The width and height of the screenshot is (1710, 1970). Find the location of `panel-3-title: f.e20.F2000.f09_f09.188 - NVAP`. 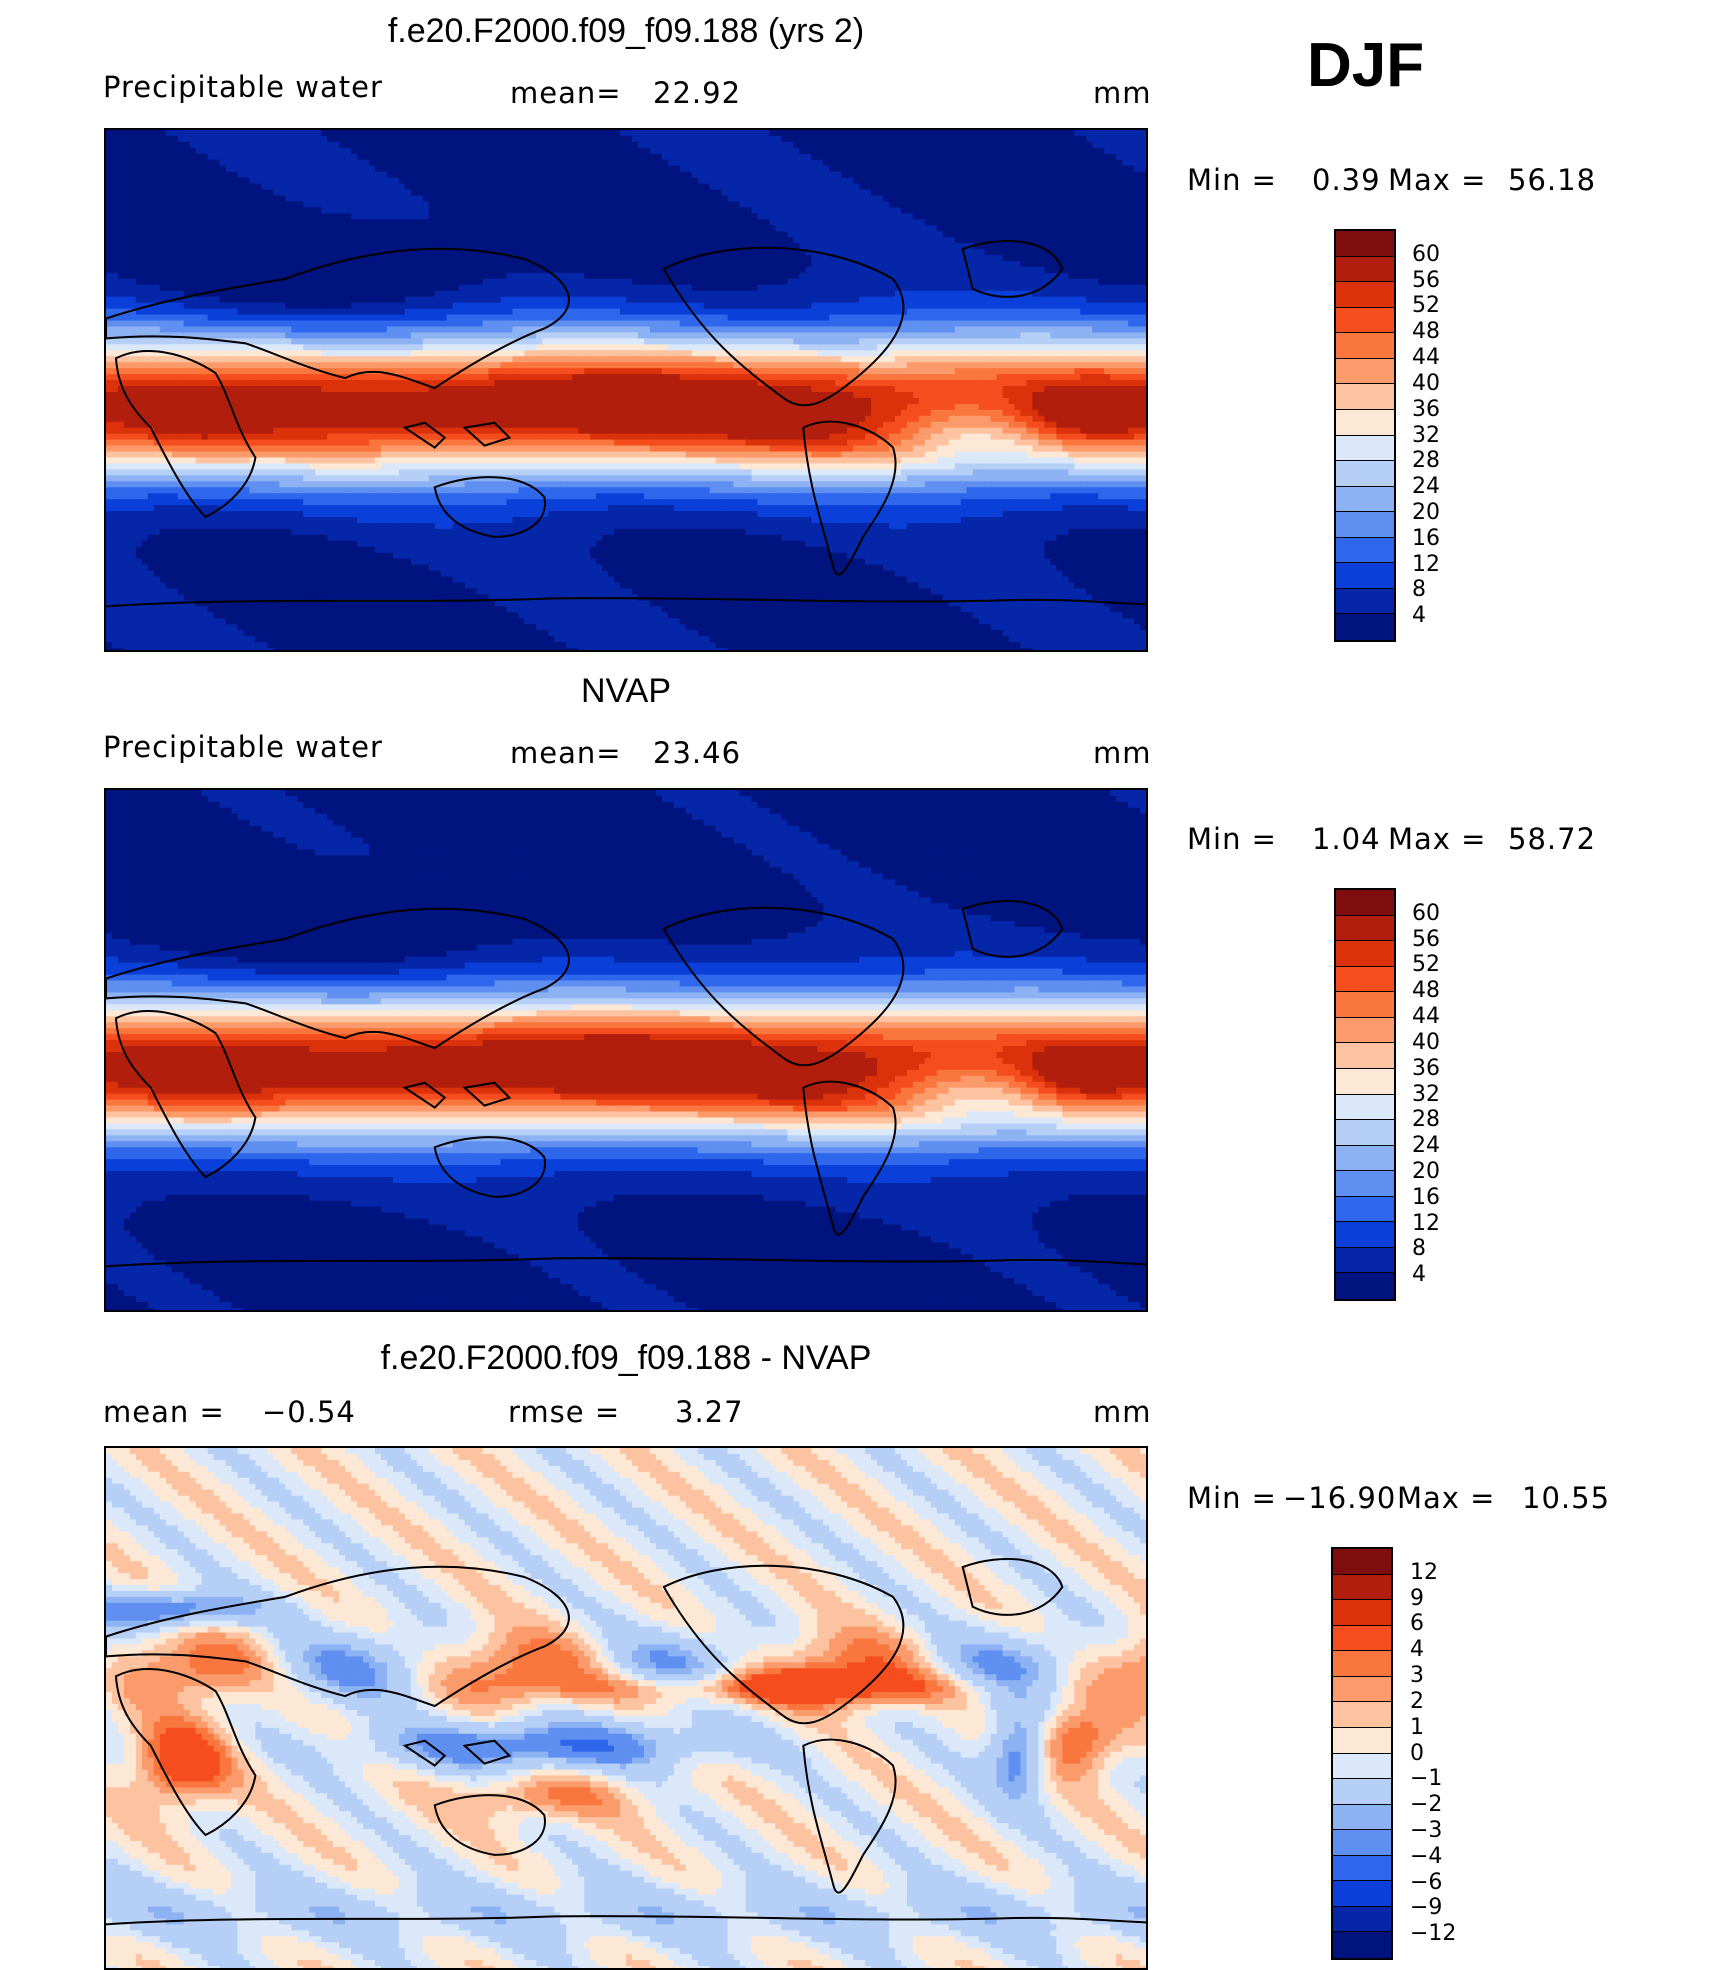

panel-3-title: f.e20.F2000.f09_f09.188 - NVAP is located at coordinates (626, 1358).